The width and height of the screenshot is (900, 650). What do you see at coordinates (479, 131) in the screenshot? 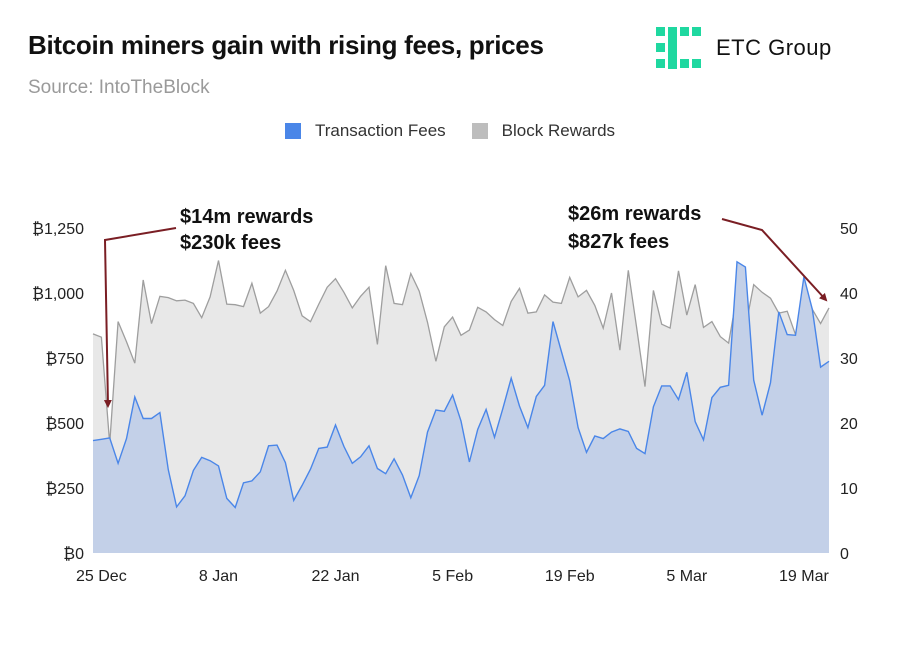
I see `legend-swatch-rewards` at bounding box center [479, 131].